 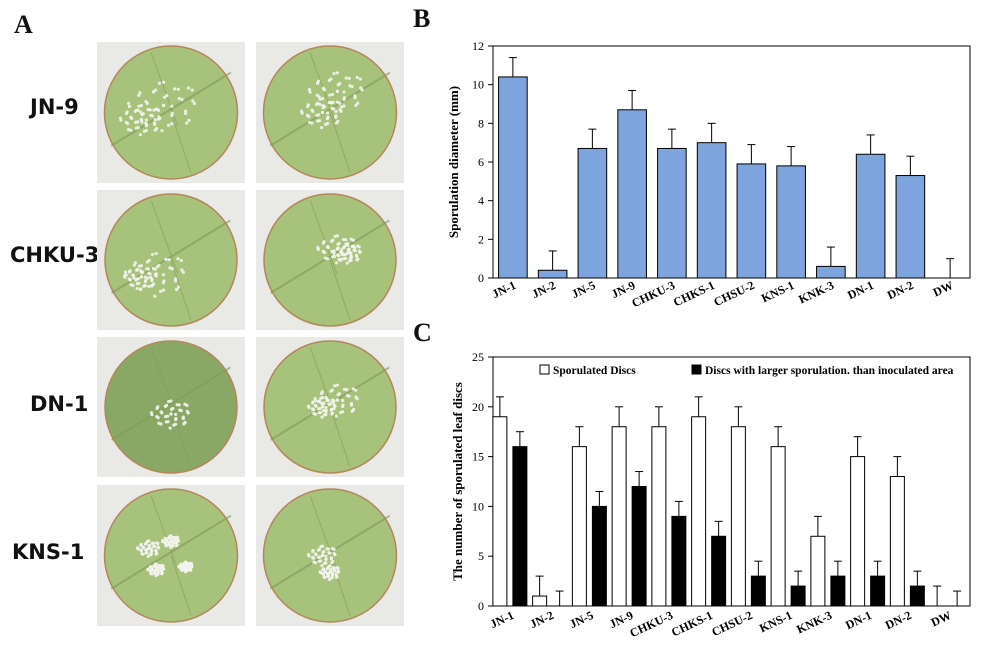 I want to click on y-tick-label: 12, so click(x=478, y=46).